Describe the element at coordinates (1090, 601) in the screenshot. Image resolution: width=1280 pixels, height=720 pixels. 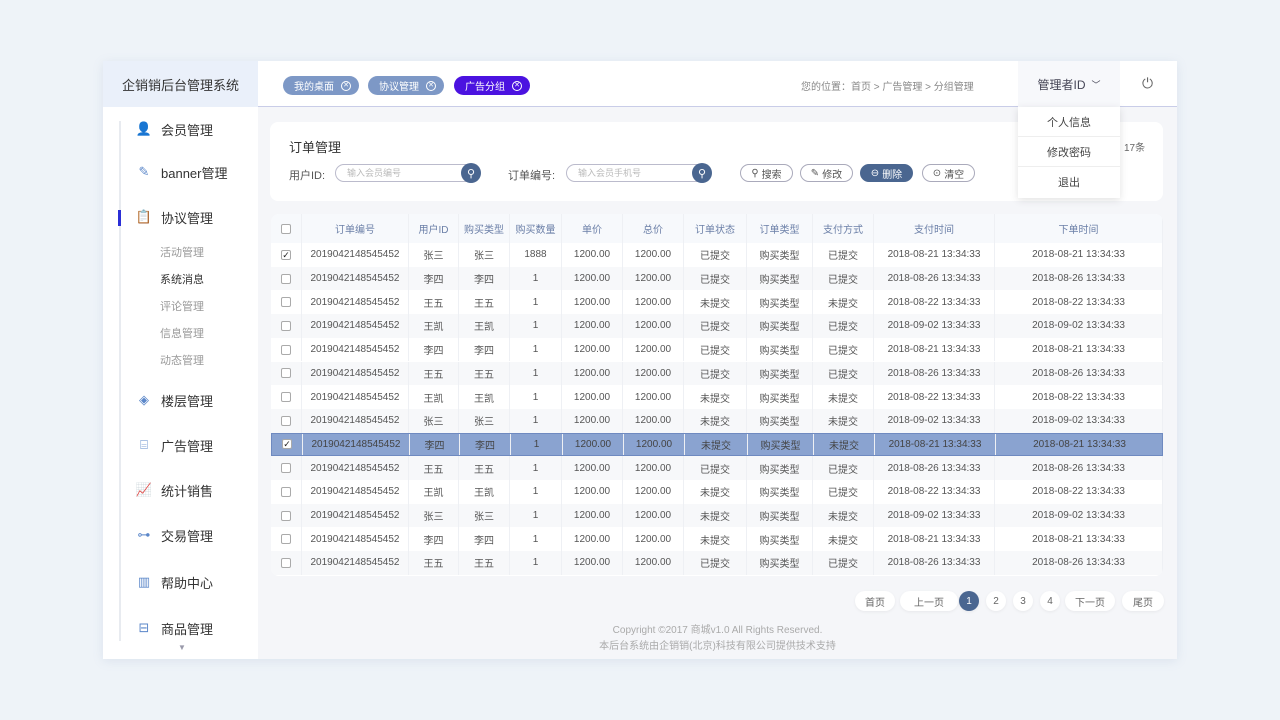
I see `page-button-next: 下一页` at that location.